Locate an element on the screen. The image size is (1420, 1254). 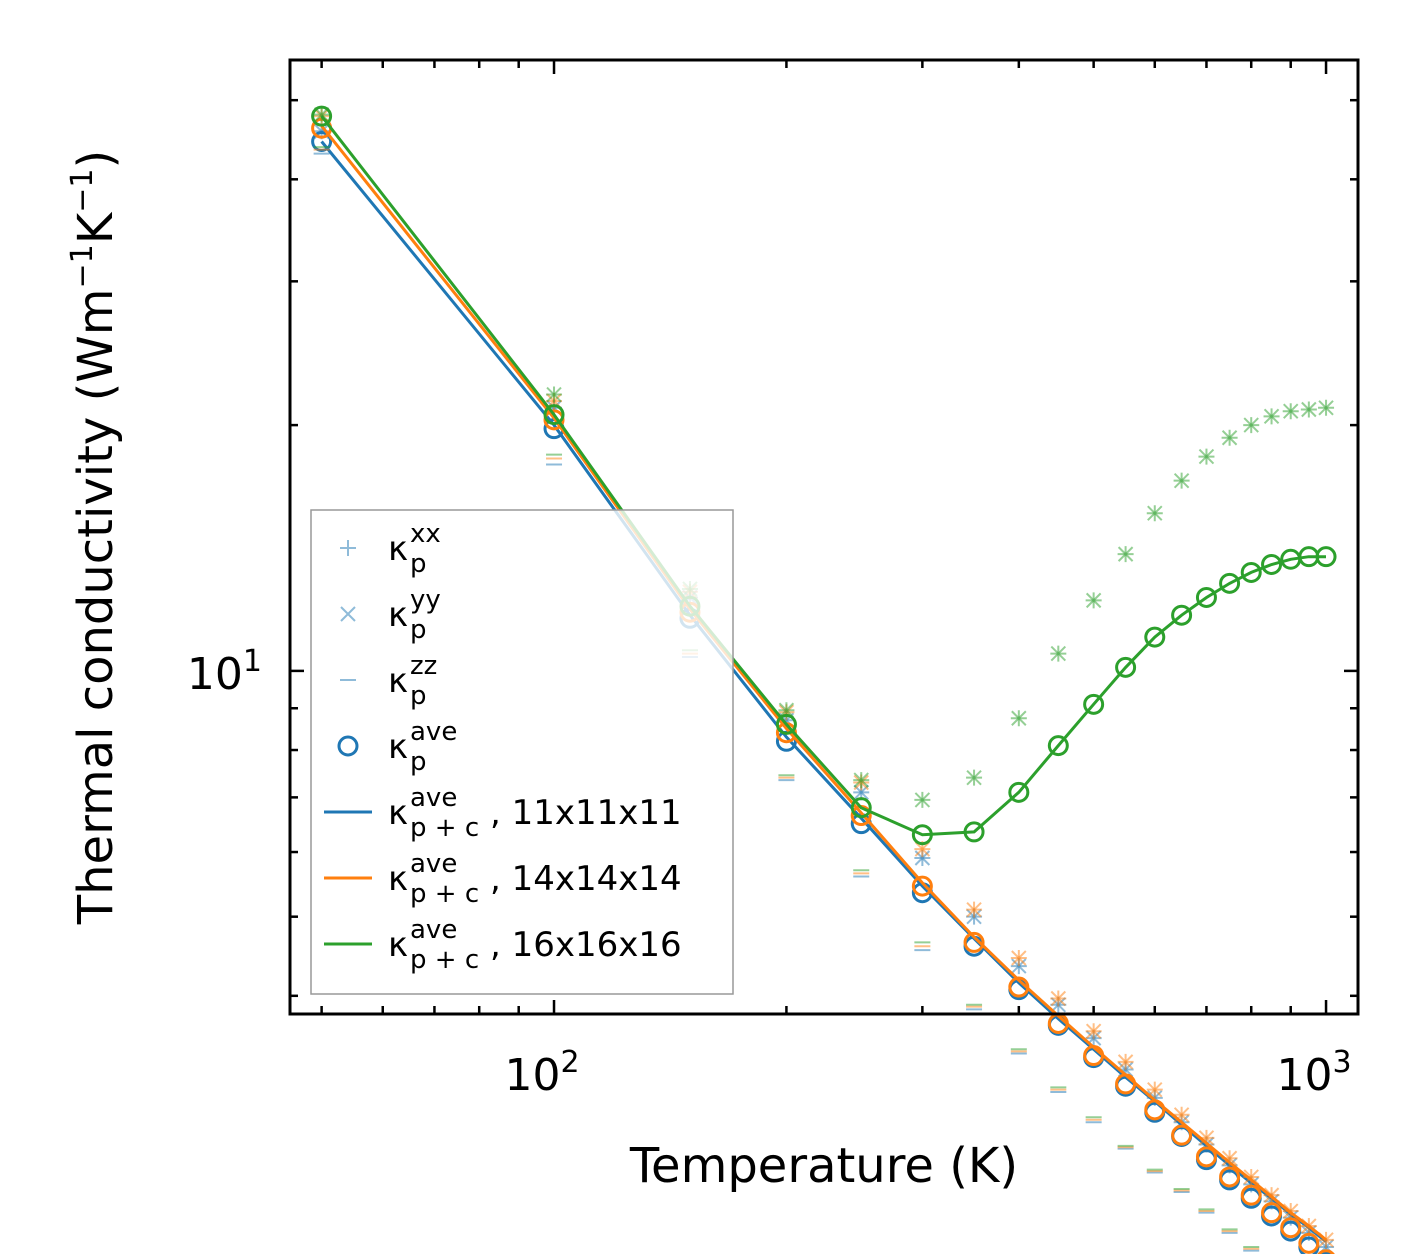
legend-suffix: , 11x11x11 is located at coordinates (586, 813).